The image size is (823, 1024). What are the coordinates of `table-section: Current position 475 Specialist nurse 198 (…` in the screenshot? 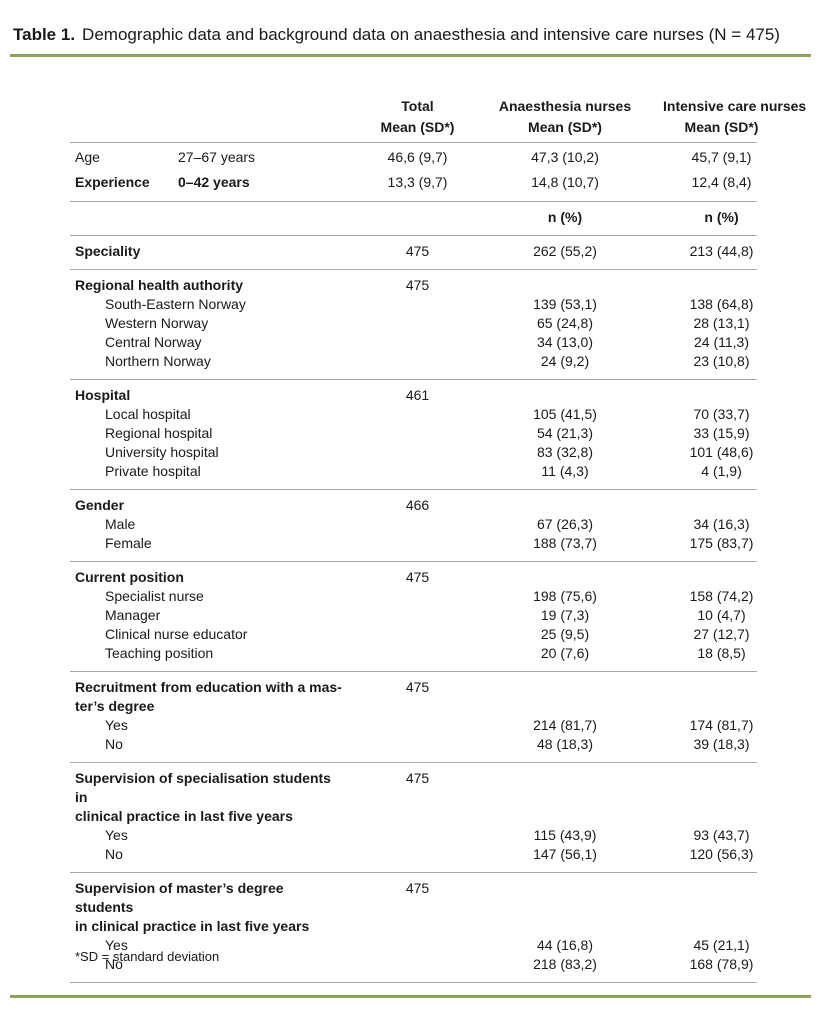 It's located at (413, 616).